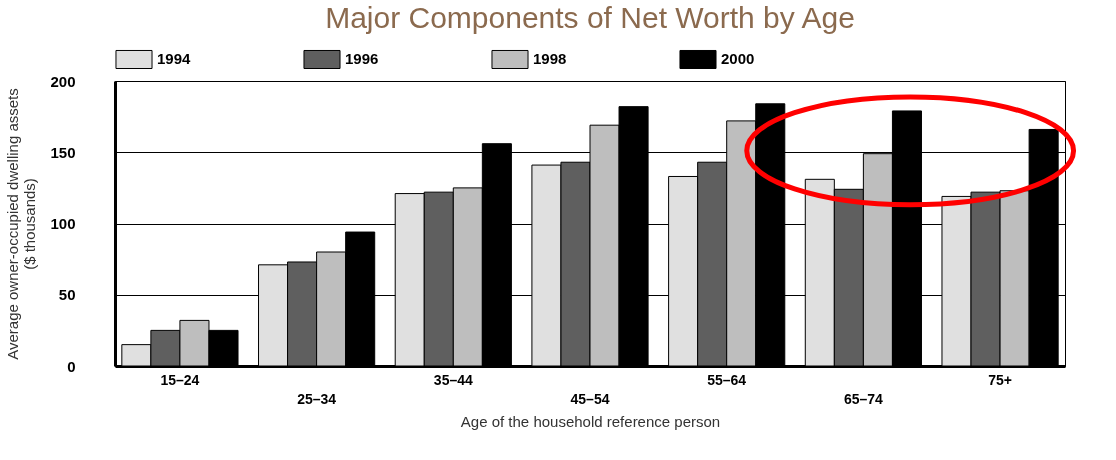 This screenshot has height=460, width=1116. What do you see at coordinates (590, 398) in the screenshot?
I see `x-tick-label: 45–54` at bounding box center [590, 398].